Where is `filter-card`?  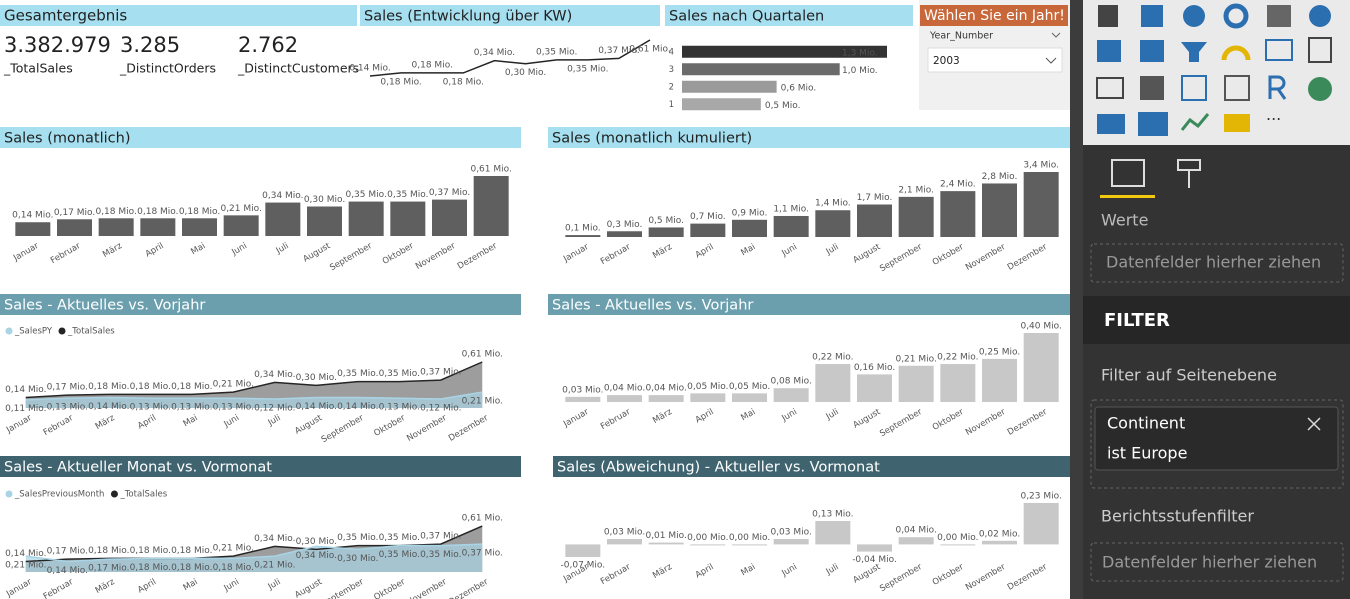
filter-card is located at coordinates (1216, 438).